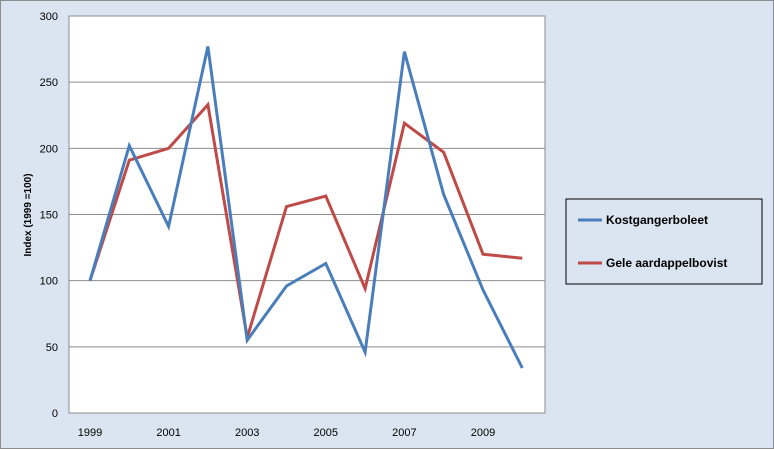 The width and height of the screenshot is (774, 449). I want to click on x-tick-label: 2005, so click(326, 433).